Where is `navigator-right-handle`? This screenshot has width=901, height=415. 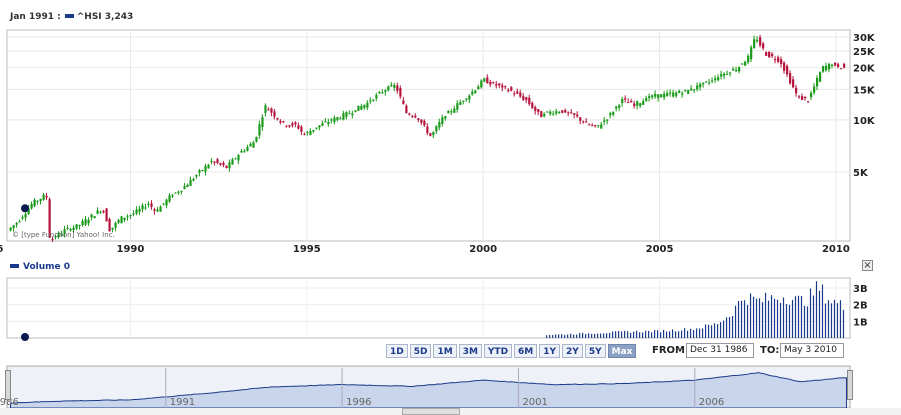 navigator-right-handle is located at coordinates (850, 385).